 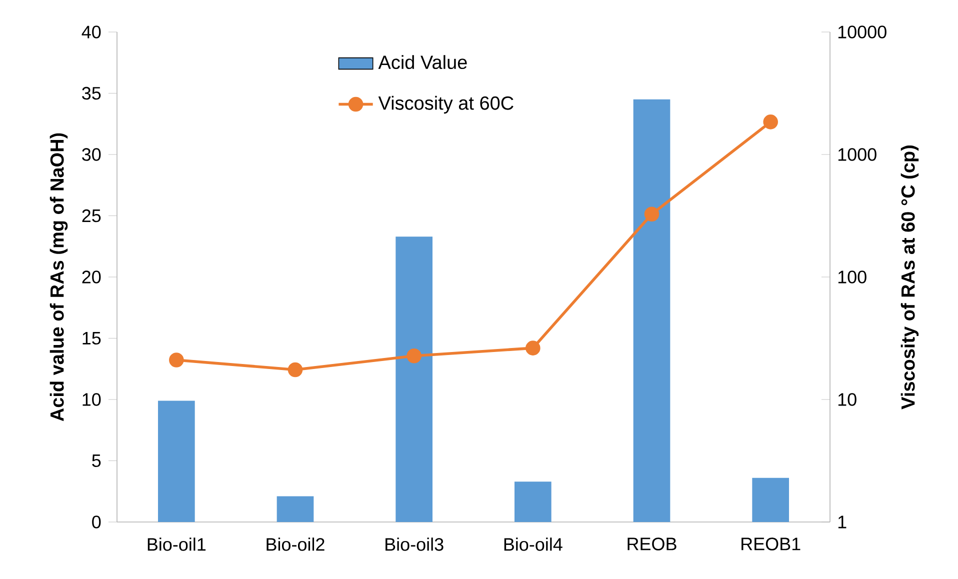 I want to click on y-tick-label: 10, so click(x=91, y=399).